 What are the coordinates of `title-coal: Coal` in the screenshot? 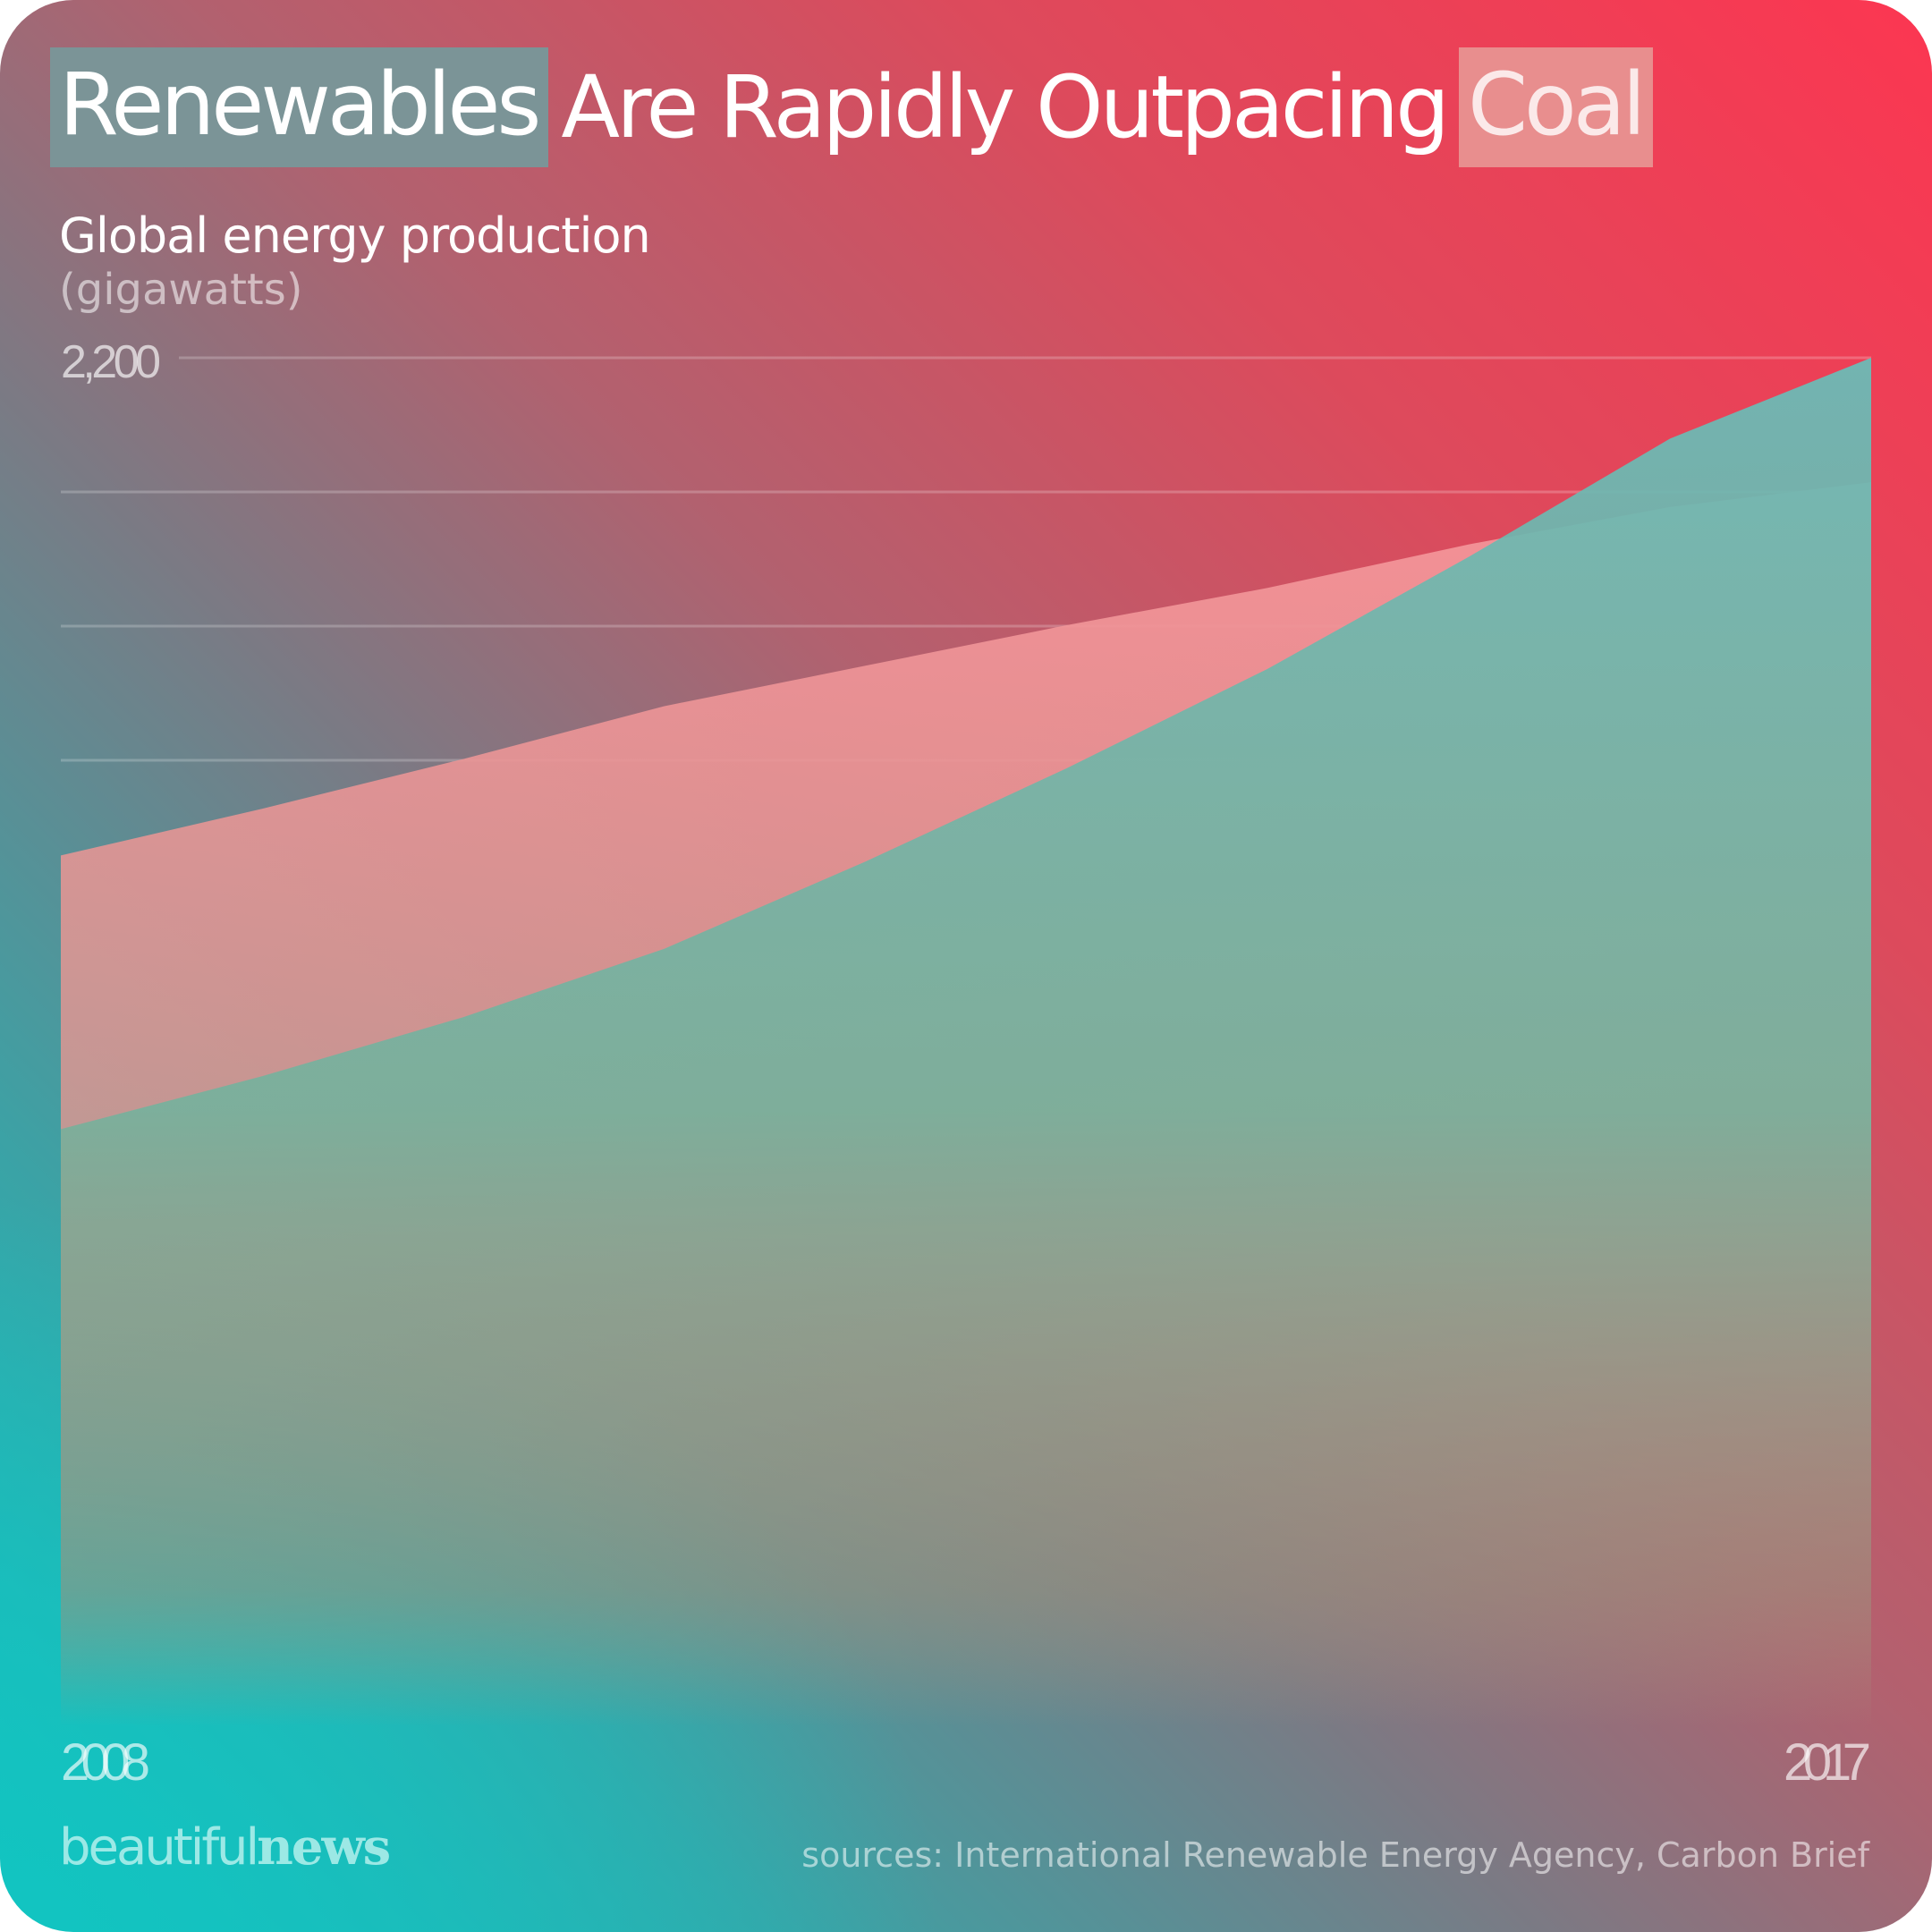 It's located at (1556, 107).